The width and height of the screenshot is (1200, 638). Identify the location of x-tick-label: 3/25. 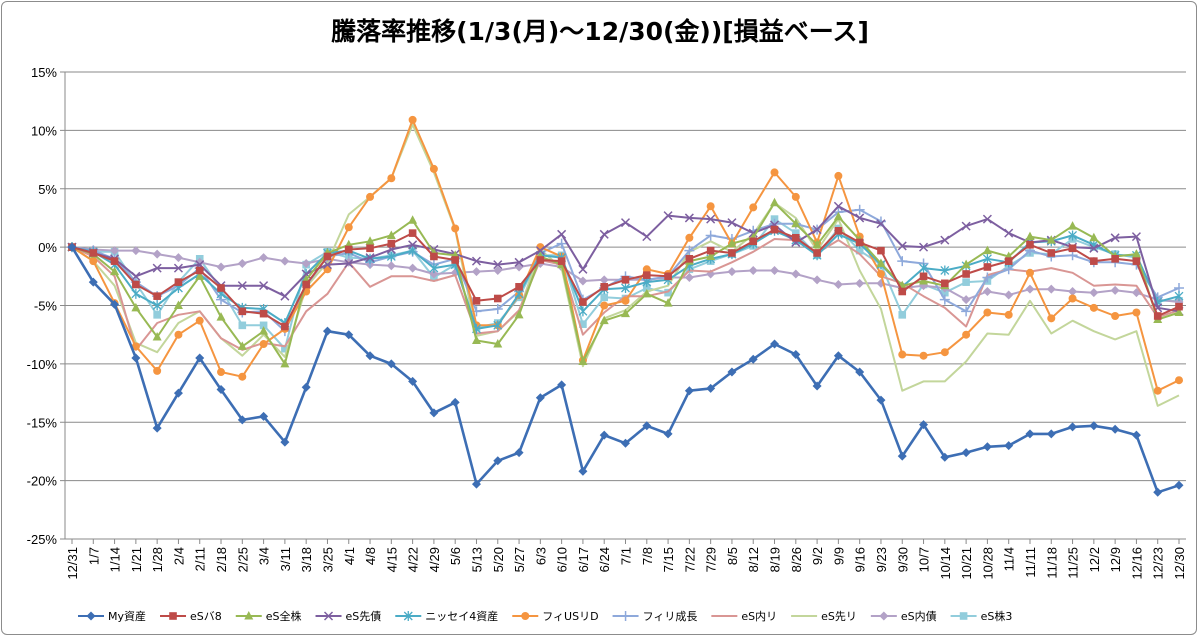
(327, 559).